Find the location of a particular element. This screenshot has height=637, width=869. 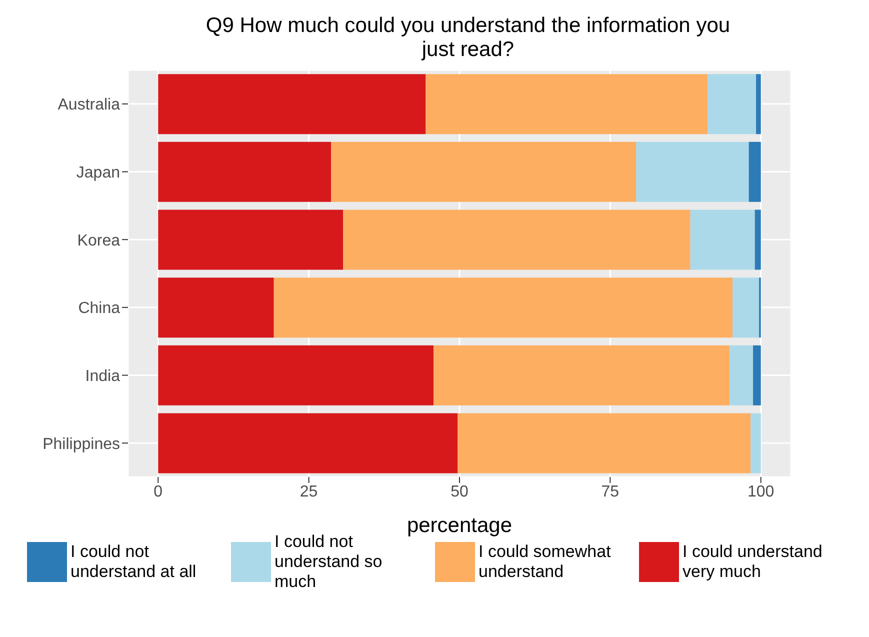

y-tick-label: India is located at coordinates (102, 376).